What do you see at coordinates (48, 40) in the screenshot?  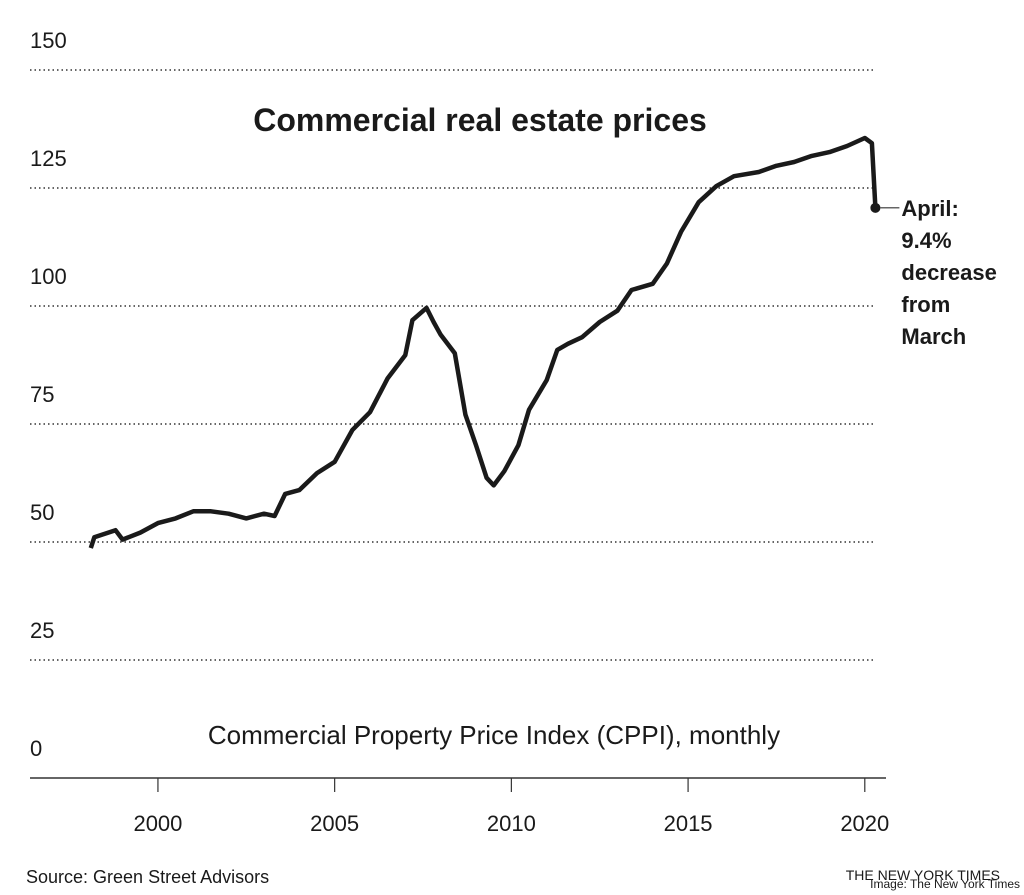 I see `y-tick-label: 150` at bounding box center [48, 40].